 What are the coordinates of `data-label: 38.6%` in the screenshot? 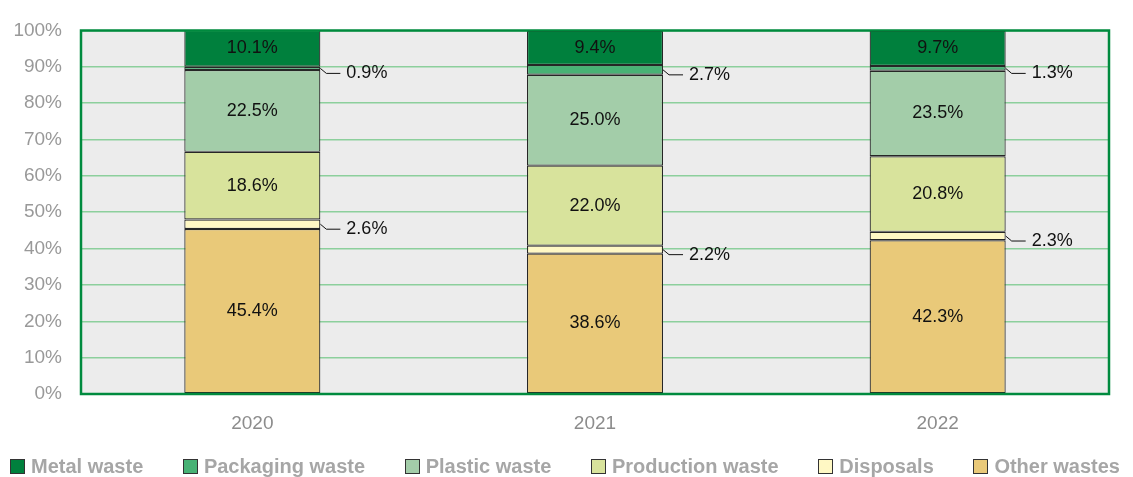 It's located at (595, 322).